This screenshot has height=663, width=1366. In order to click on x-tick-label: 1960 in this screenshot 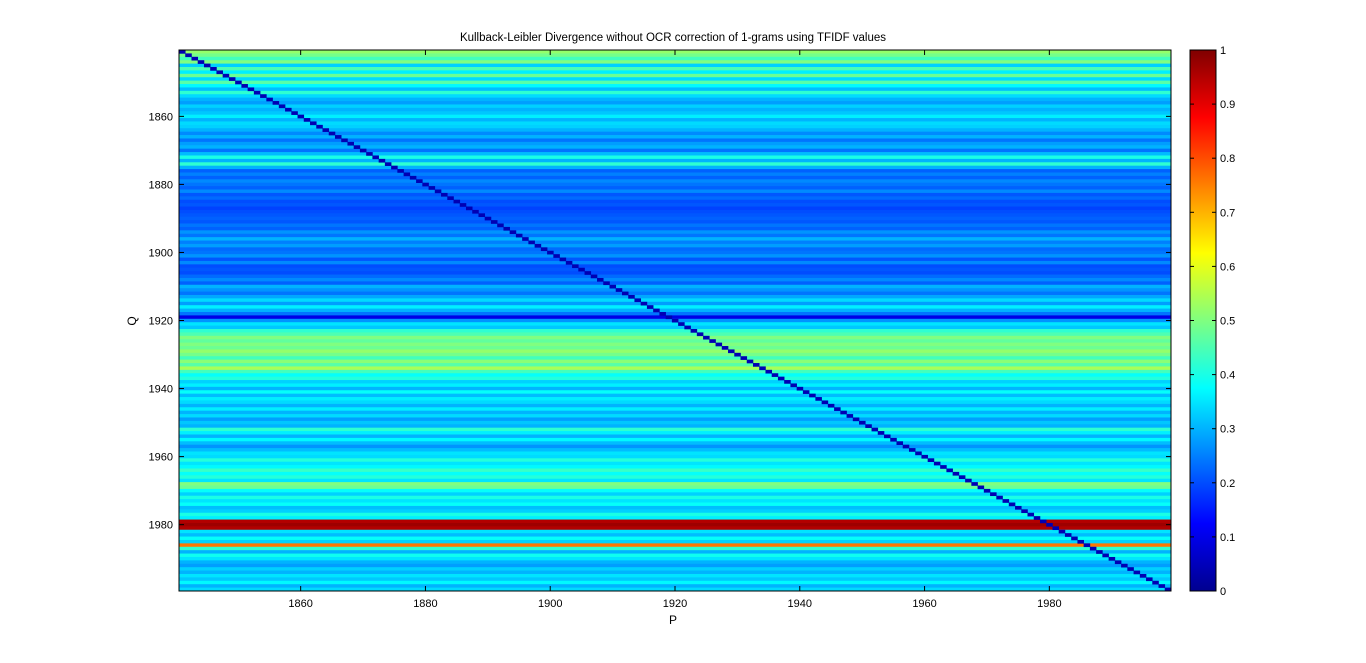, I will do `click(924, 604)`.